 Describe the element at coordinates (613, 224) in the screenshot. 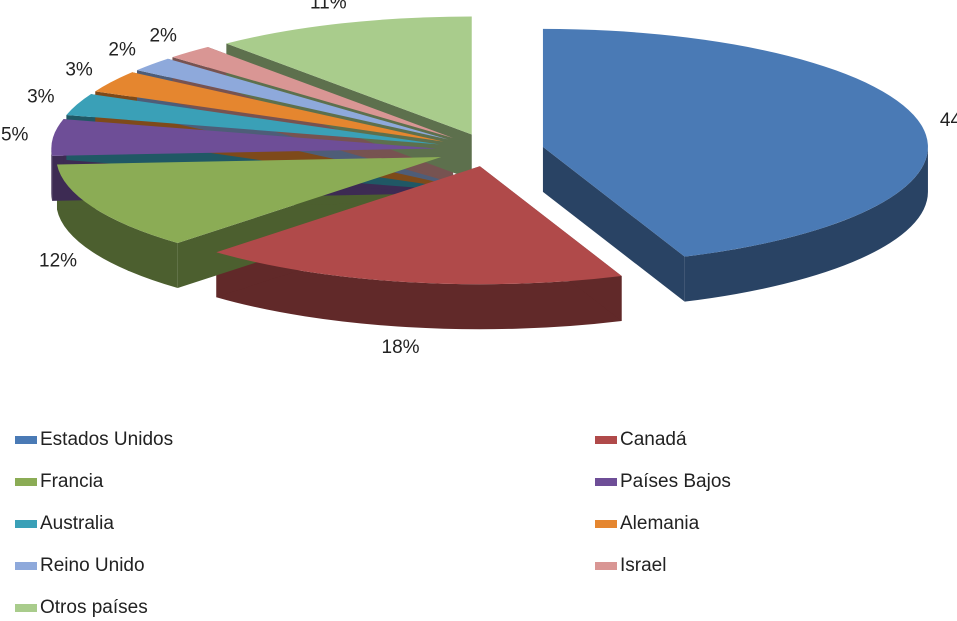

I see `slice-face` at that location.